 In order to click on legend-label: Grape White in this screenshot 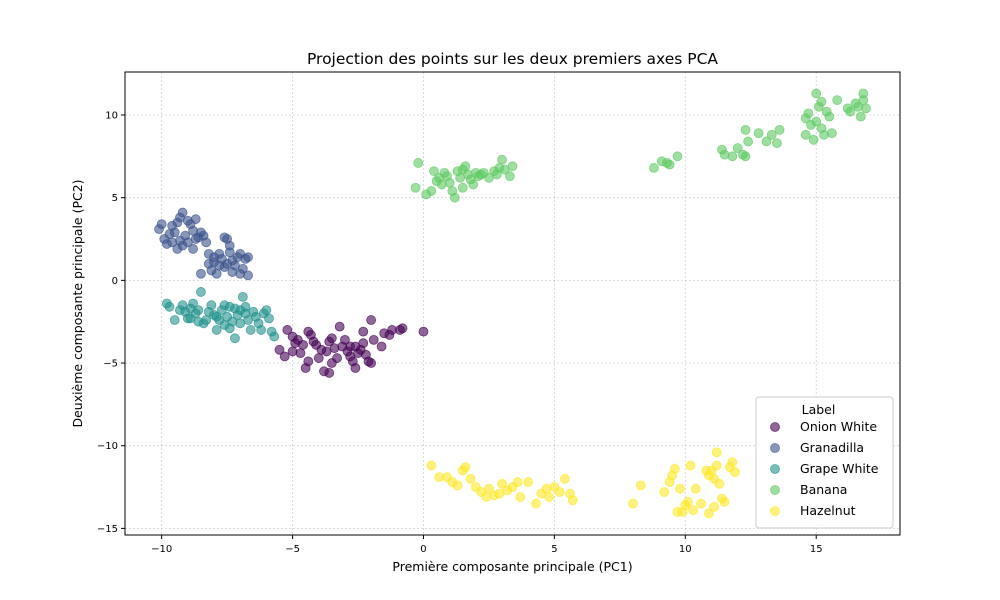, I will do `click(839, 468)`.